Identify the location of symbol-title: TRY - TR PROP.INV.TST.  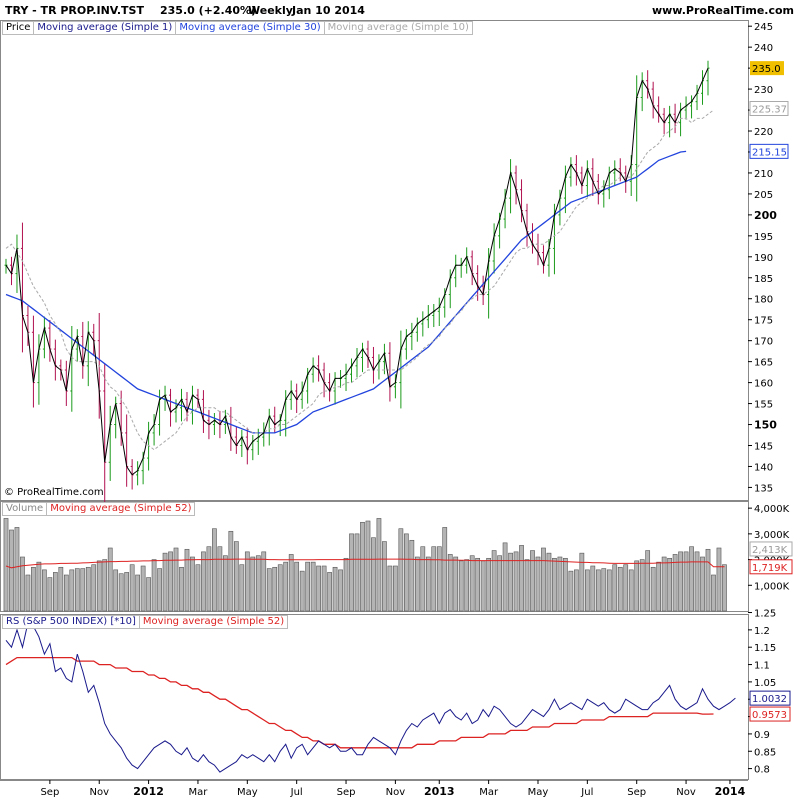
(74, 10).